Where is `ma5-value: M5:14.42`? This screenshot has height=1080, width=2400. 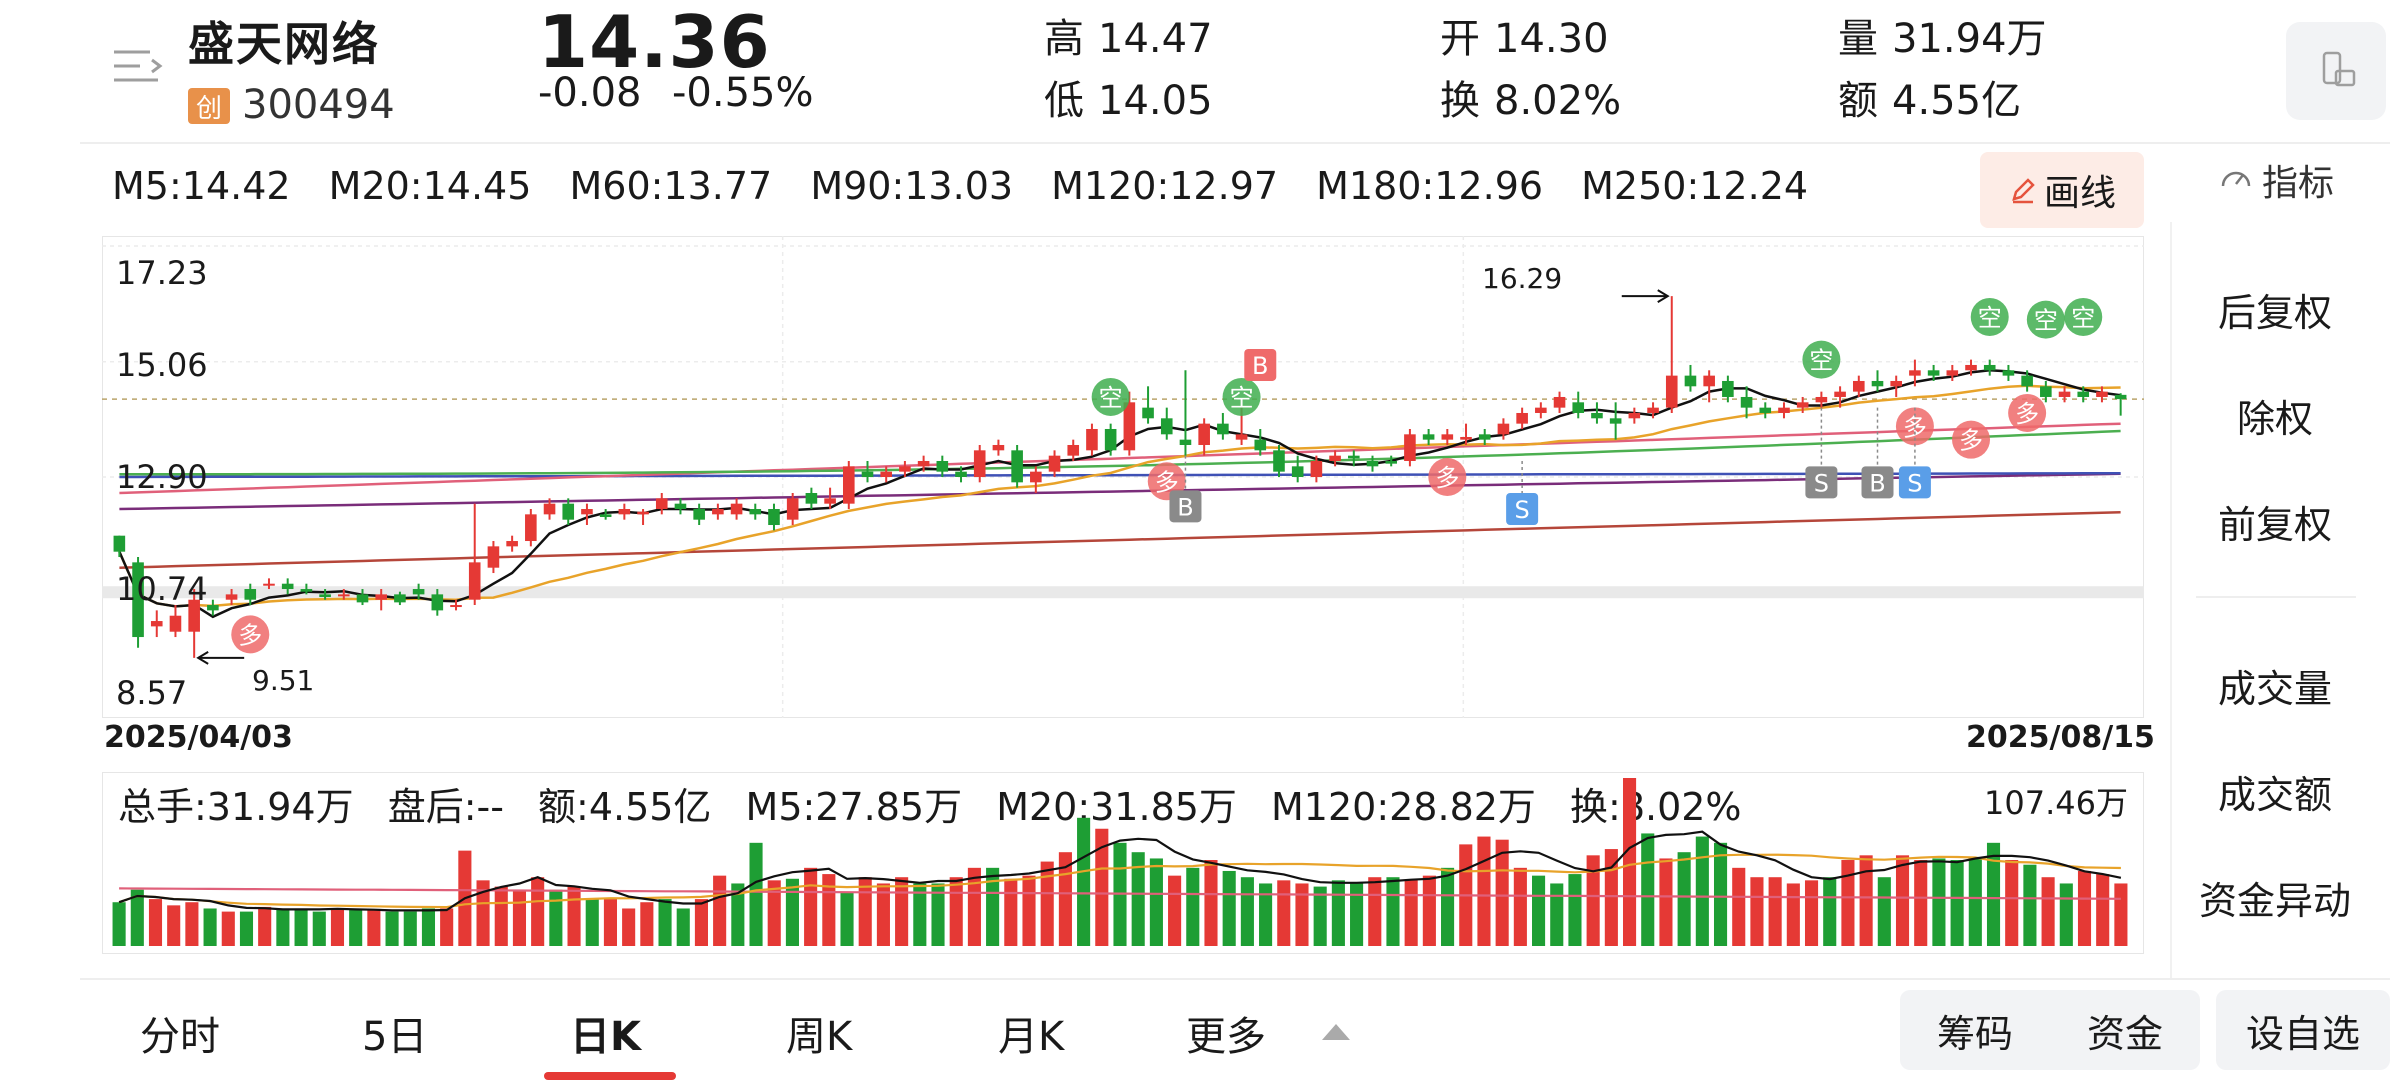 ma5-value: M5:14.42 is located at coordinates (201, 186).